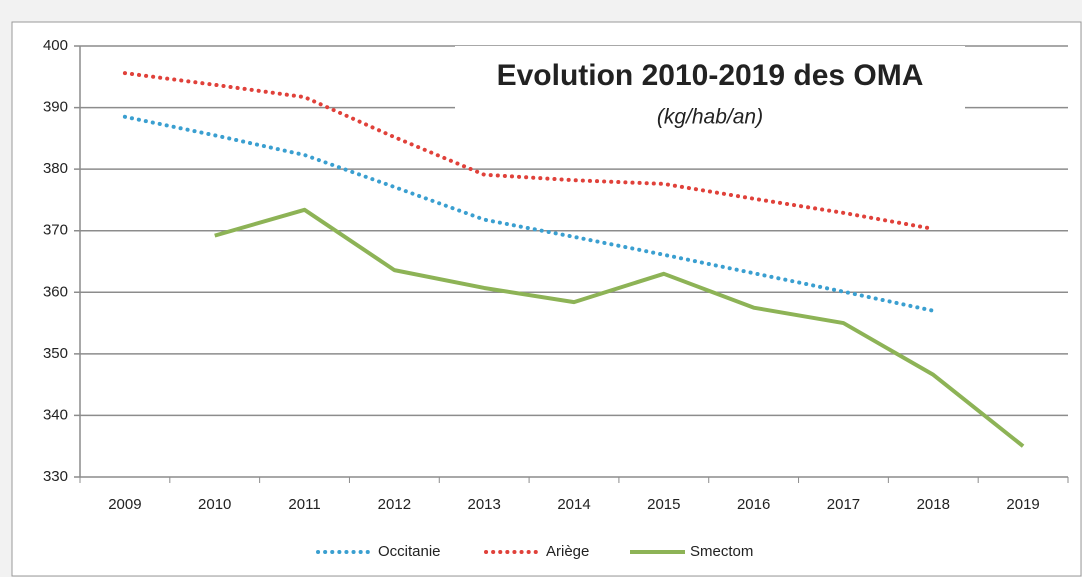  What do you see at coordinates (304, 504) in the screenshot?
I see `x-tick-label: 2011` at bounding box center [304, 504].